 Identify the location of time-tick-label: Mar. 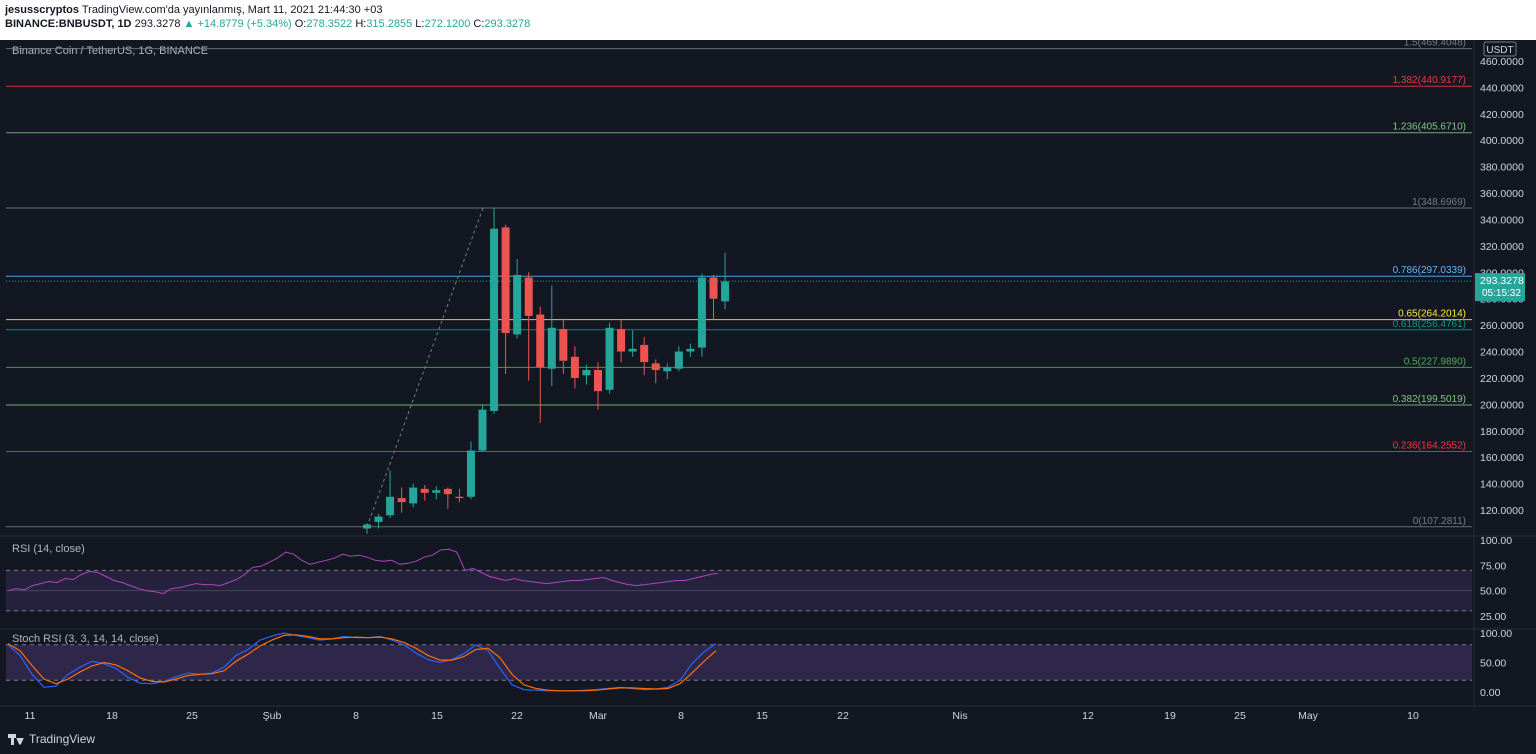
(598, 716).